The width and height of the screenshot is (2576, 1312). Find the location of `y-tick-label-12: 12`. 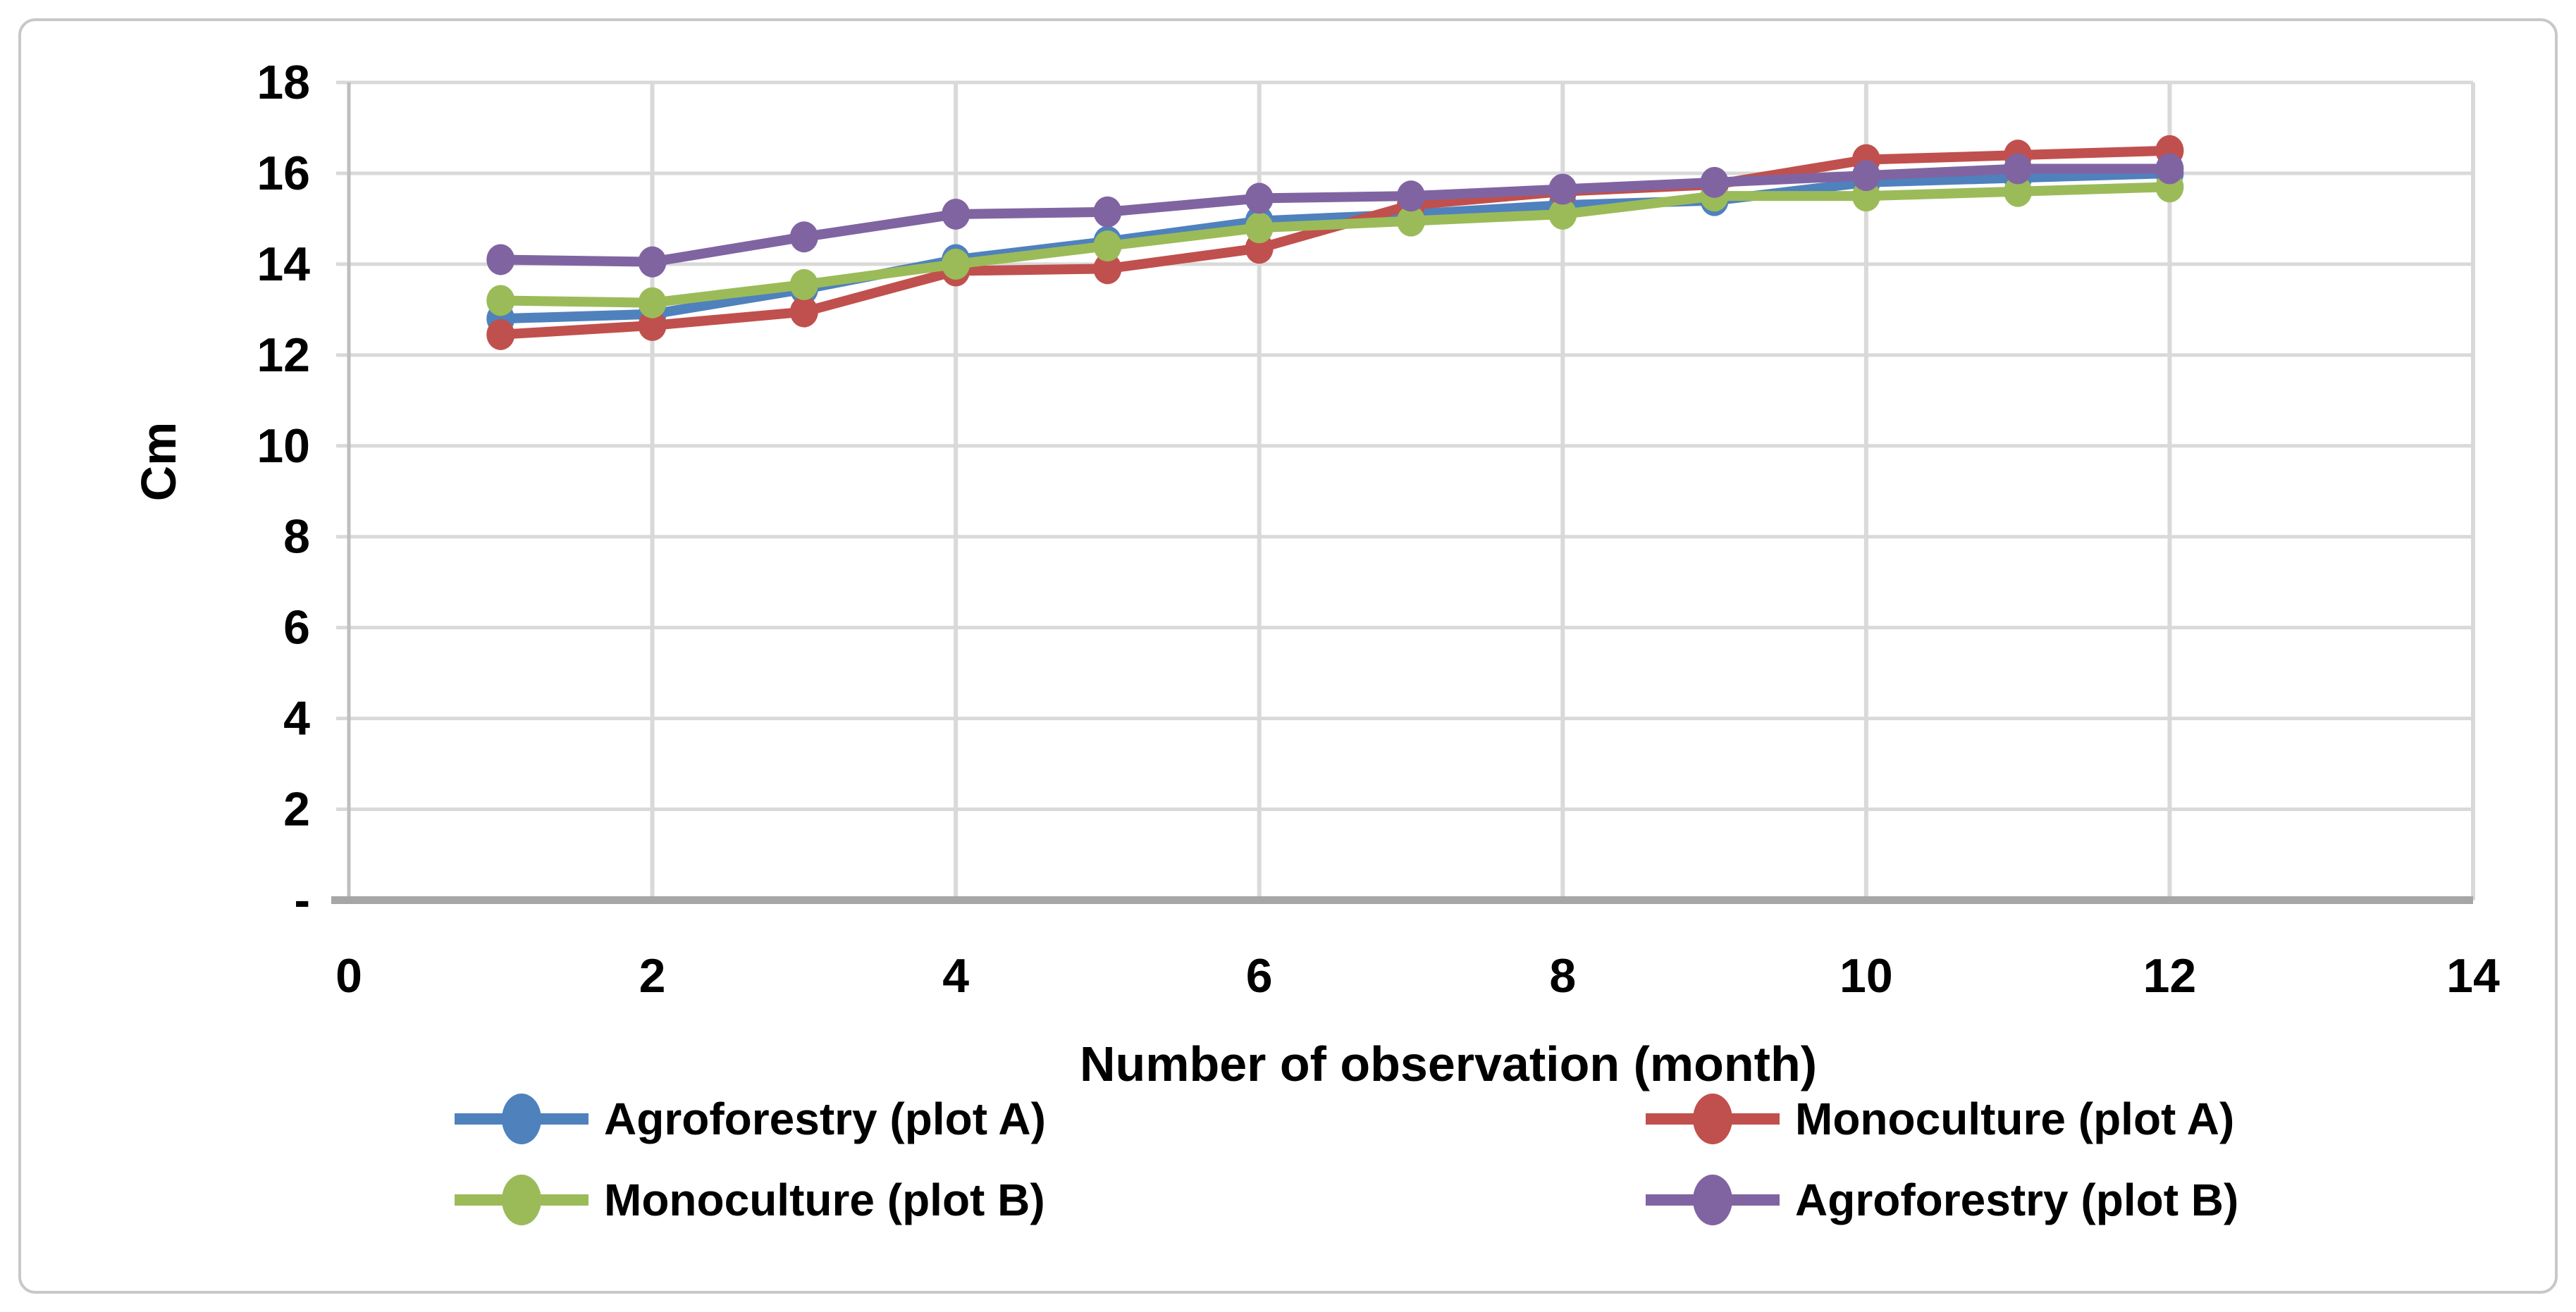

y-tick-label-12: 12 is located at coordinates (283, 355).